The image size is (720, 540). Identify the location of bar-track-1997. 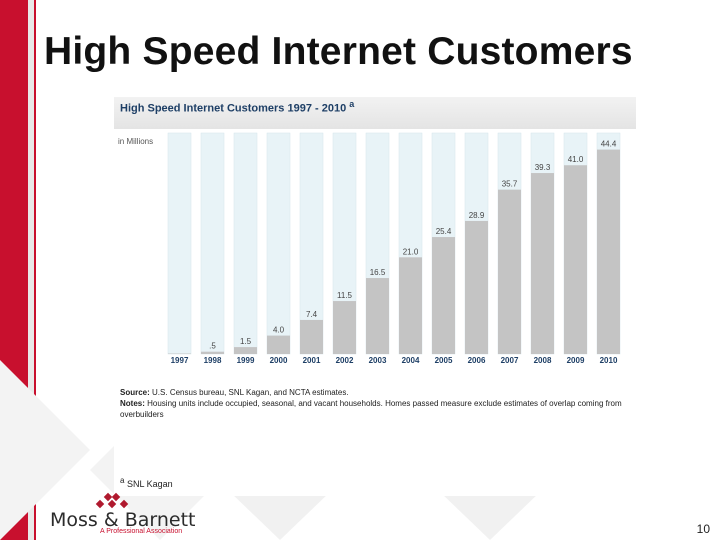
(179, 243).